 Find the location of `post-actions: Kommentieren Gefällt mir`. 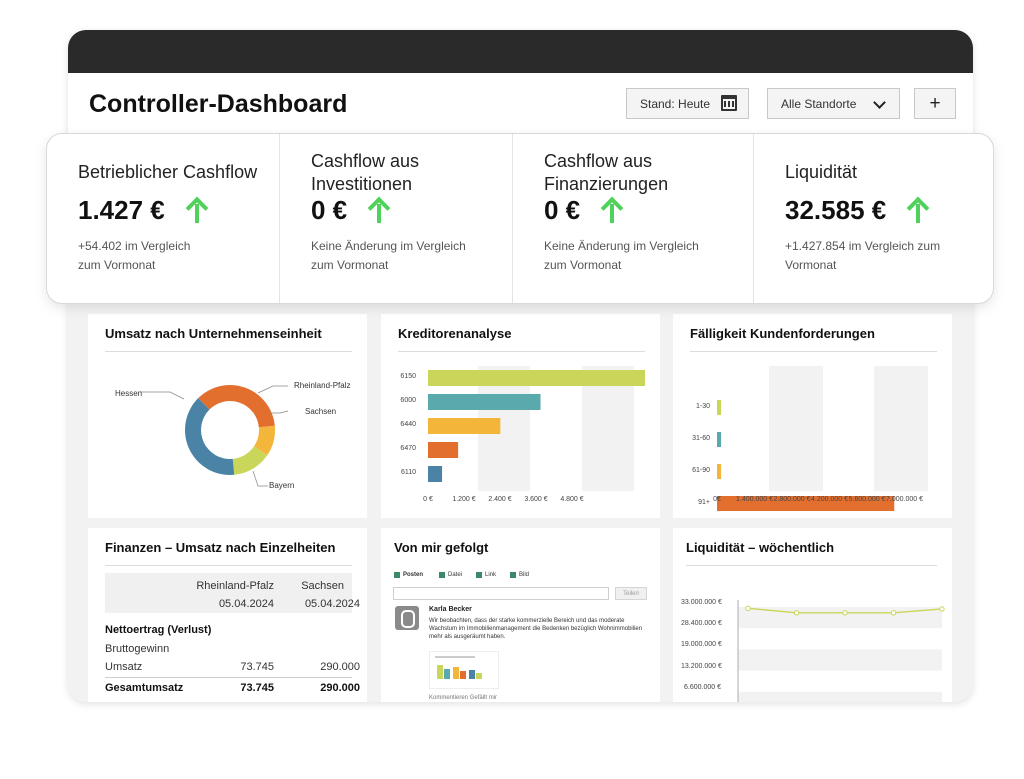

post-actions: Kommentieren Gefällt mir is located at coordinates (463, 698).